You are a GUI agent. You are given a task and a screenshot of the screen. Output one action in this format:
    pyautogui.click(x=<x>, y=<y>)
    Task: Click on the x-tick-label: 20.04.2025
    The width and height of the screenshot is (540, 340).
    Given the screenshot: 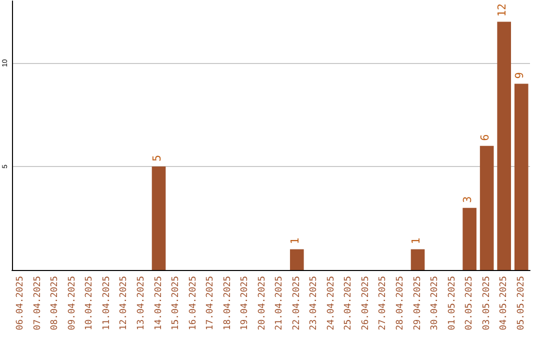 What is the action you would take?
    pyautogui.click(x=262, y=303)
    